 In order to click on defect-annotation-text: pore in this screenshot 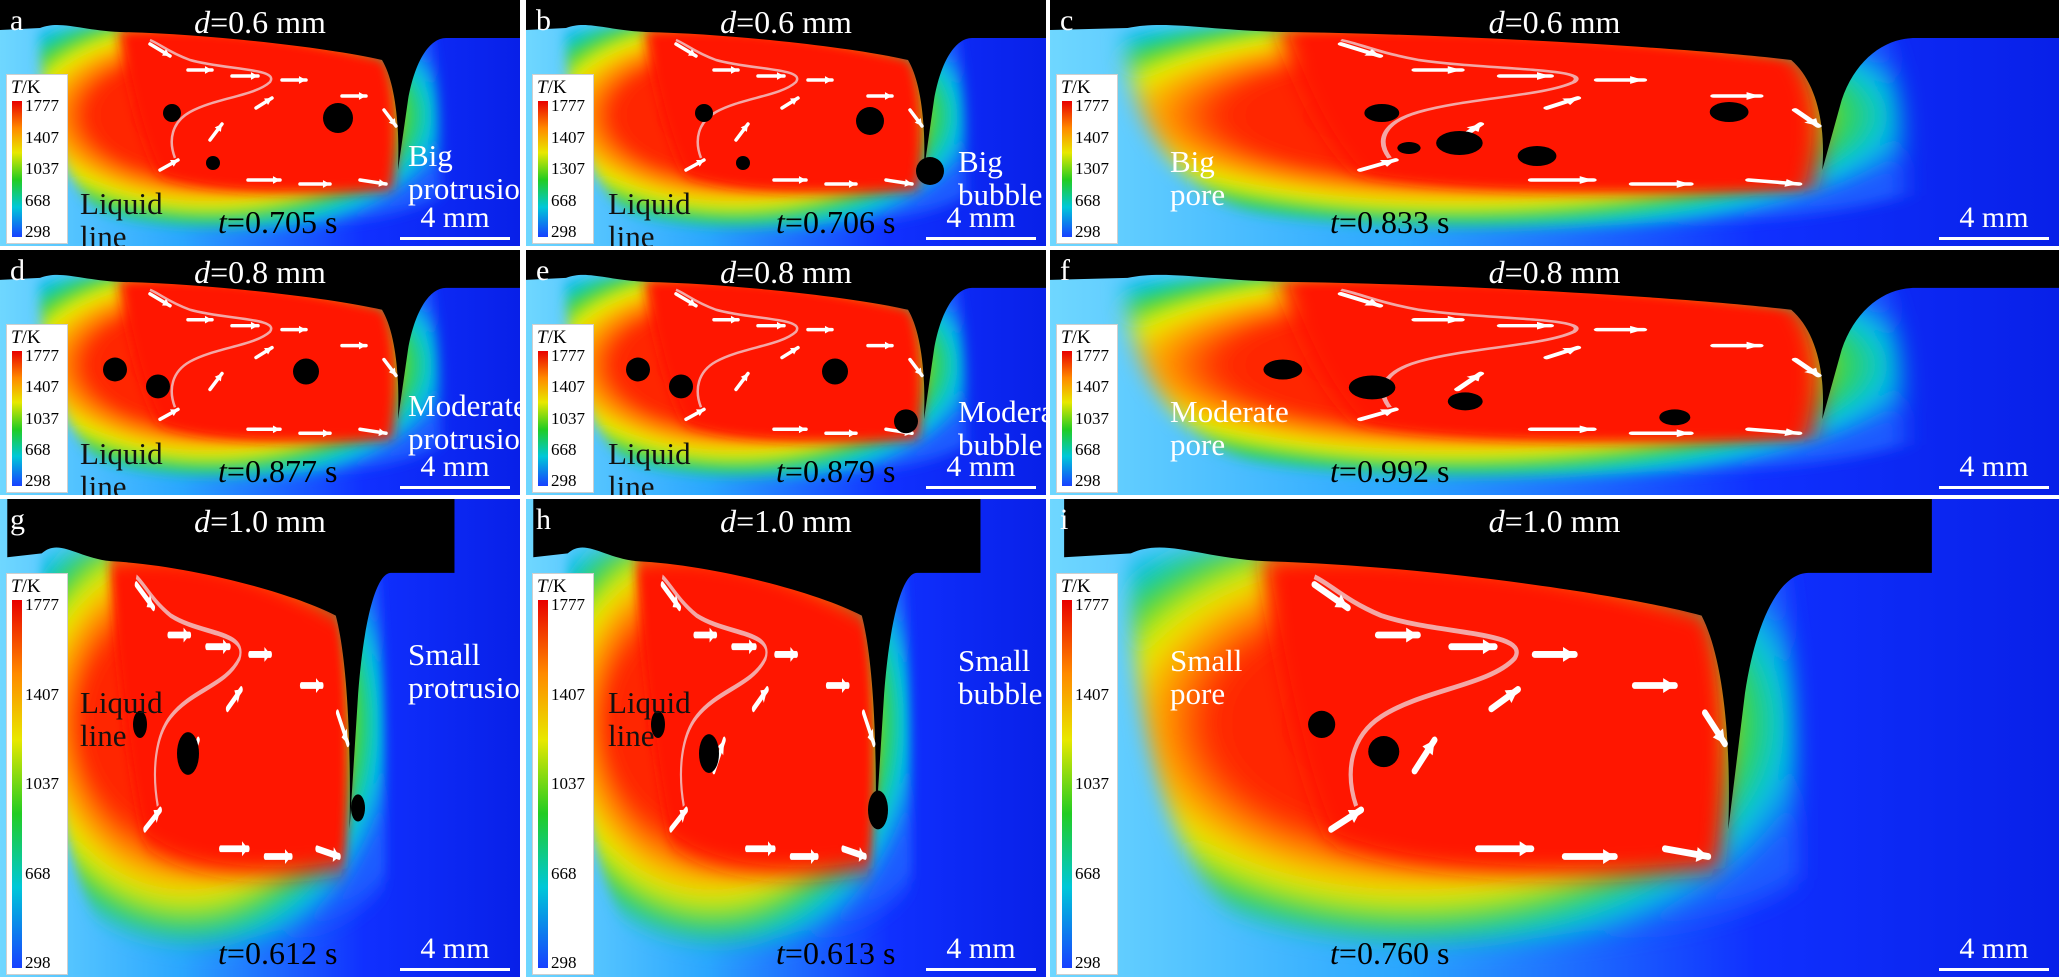, I will do `click(1198, 194)`.